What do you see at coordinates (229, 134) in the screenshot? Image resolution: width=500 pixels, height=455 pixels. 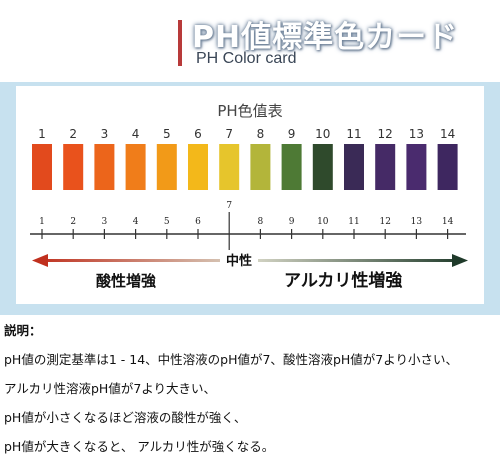 I see `swatch-label: 7` at bounding box center [229, 134].